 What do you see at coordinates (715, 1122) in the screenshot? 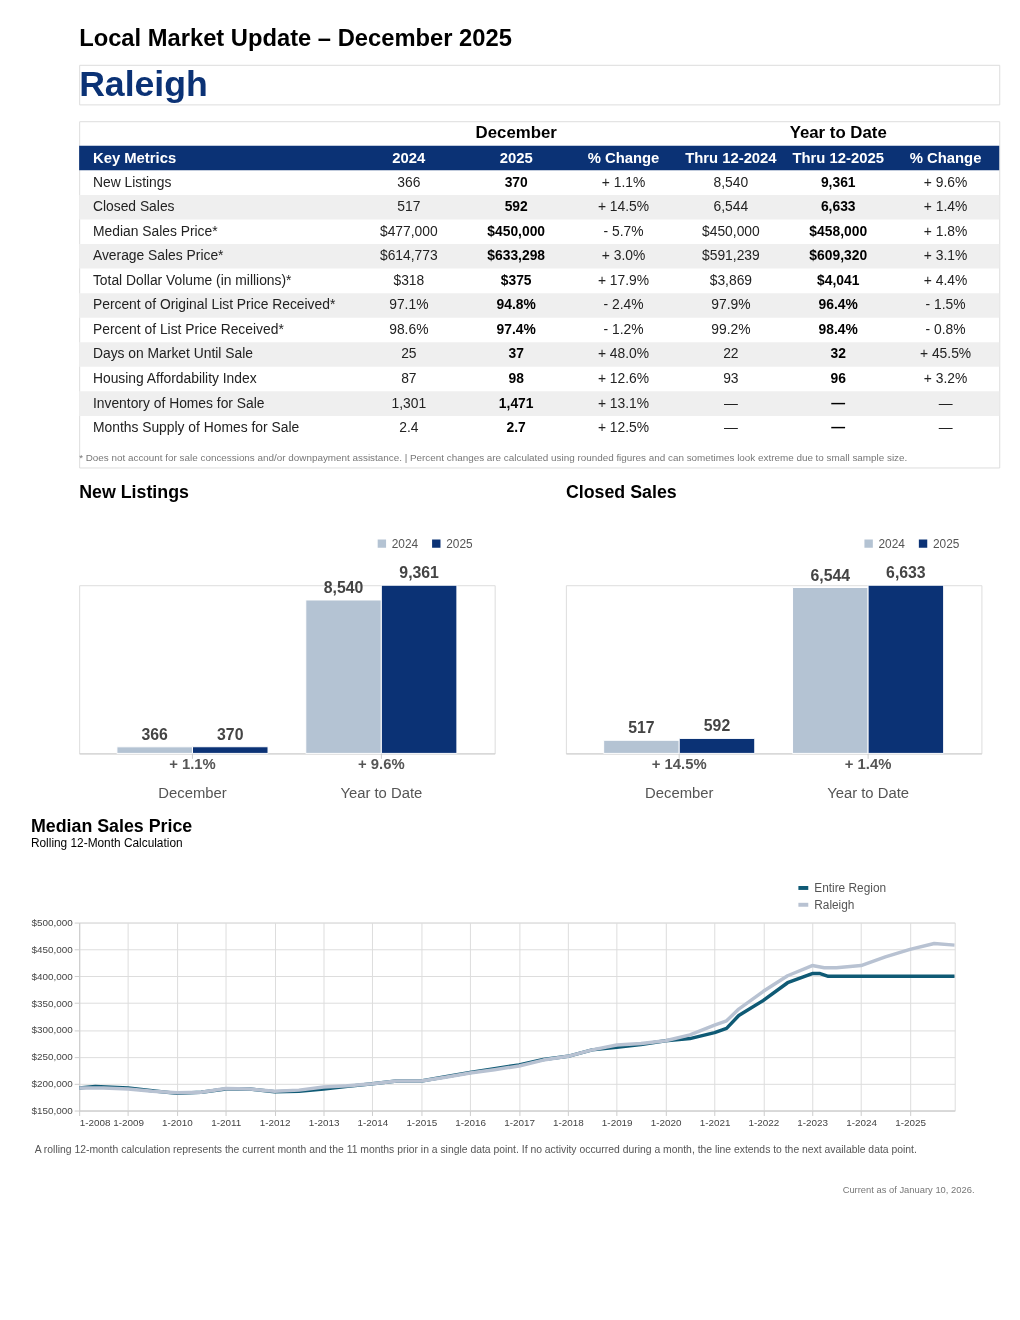
I see `x-tick-label: 1-2021` at bounding box center [715, 1122].